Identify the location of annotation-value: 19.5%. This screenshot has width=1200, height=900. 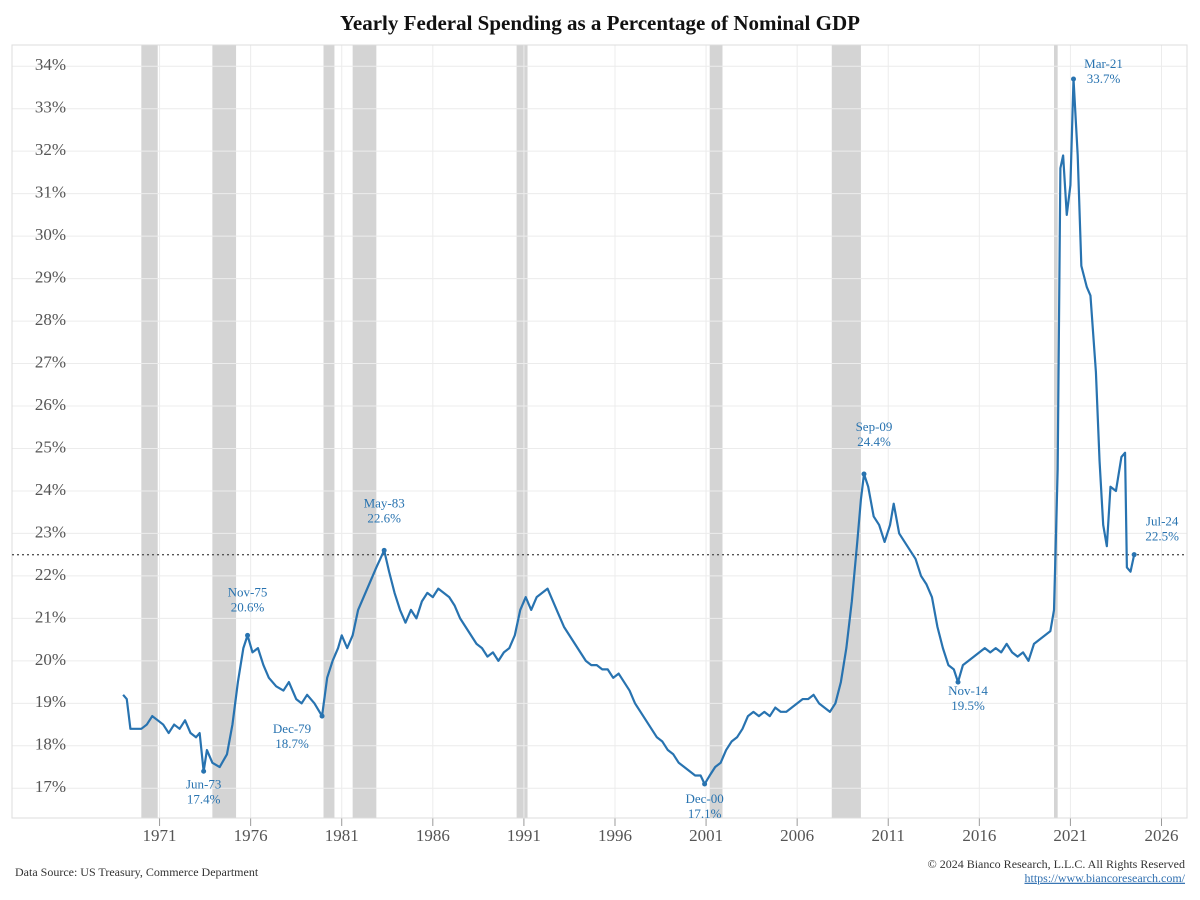
(968, 705).